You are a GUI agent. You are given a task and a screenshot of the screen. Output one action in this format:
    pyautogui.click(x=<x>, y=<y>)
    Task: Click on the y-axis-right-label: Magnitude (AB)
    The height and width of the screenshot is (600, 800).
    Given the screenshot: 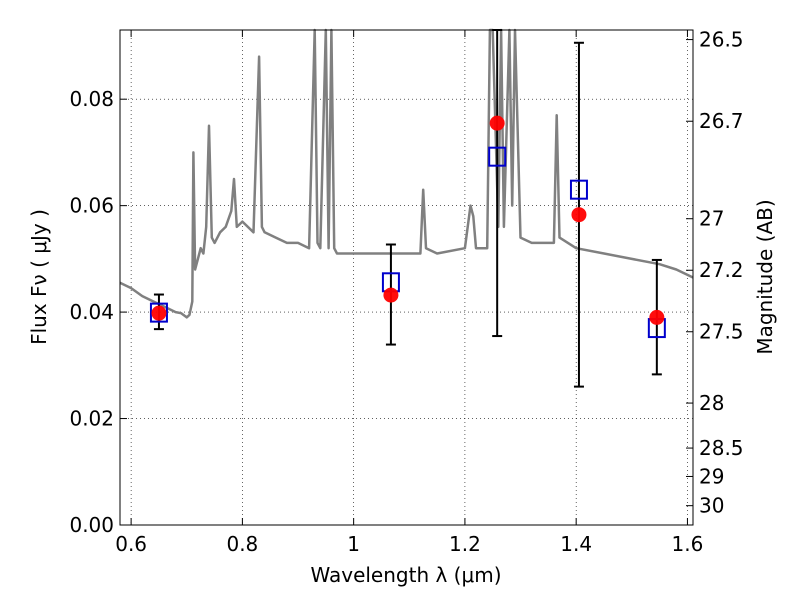 What is the action you would take?
    pyautogui.click(x=765, y=276)
    